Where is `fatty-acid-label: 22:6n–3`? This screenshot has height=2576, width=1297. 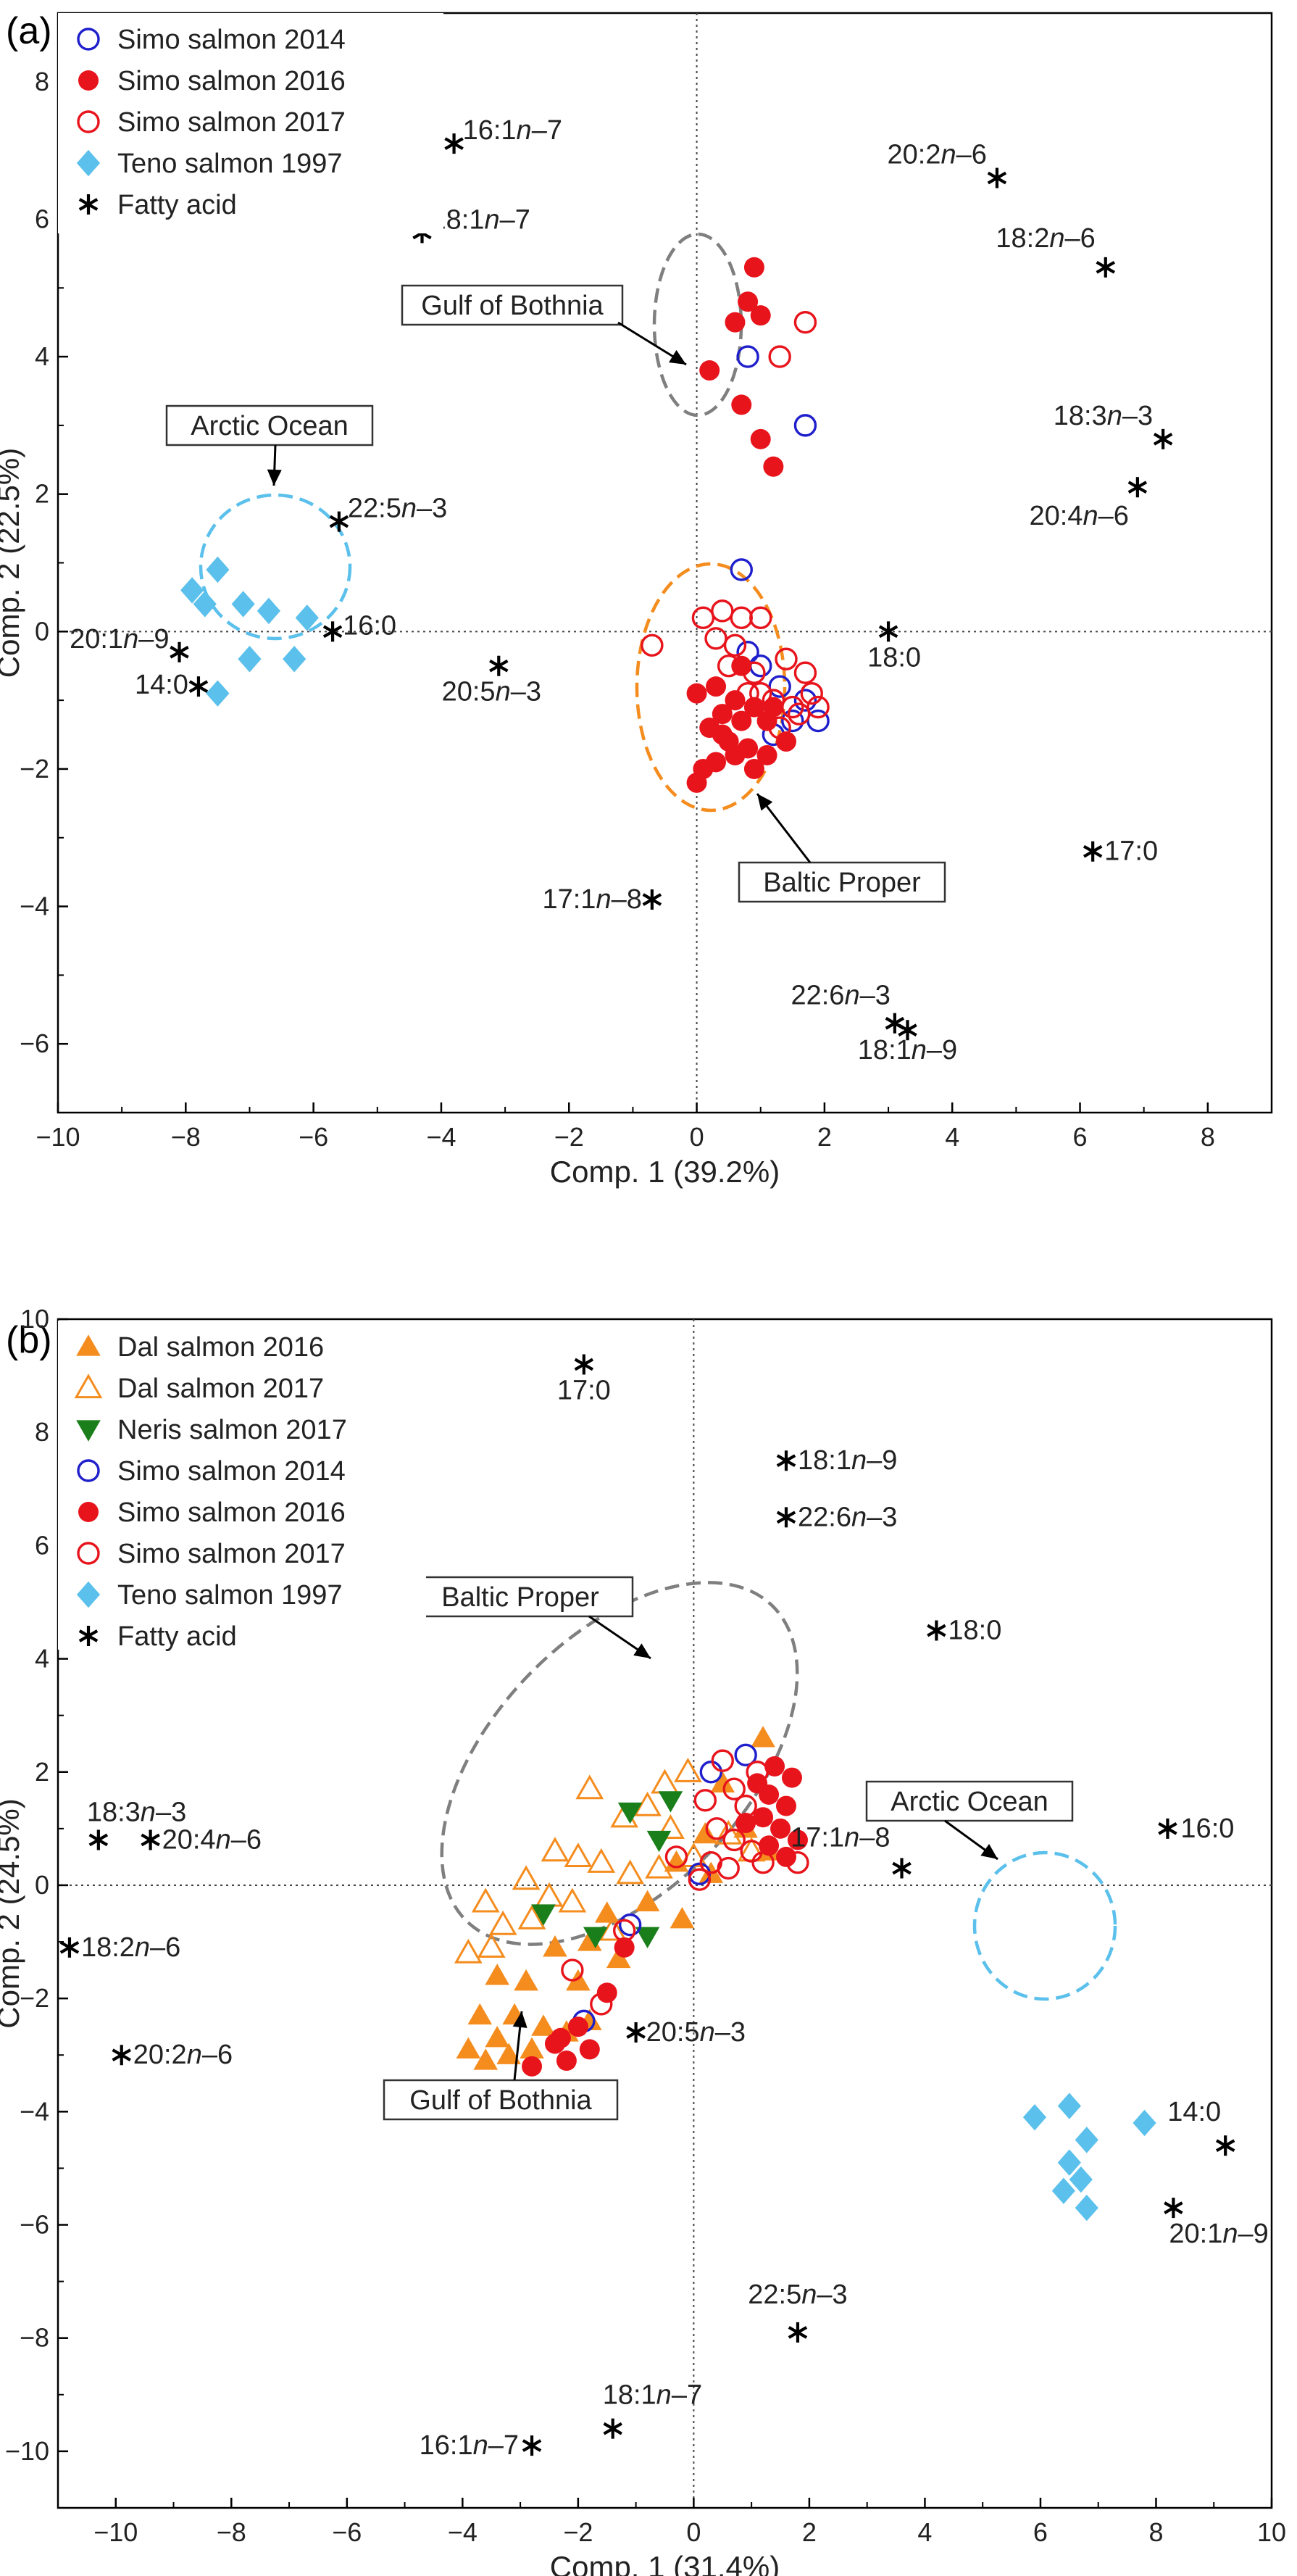 fatty-acid-label: 22:6n–3 is located at coordinates (848, 1517).